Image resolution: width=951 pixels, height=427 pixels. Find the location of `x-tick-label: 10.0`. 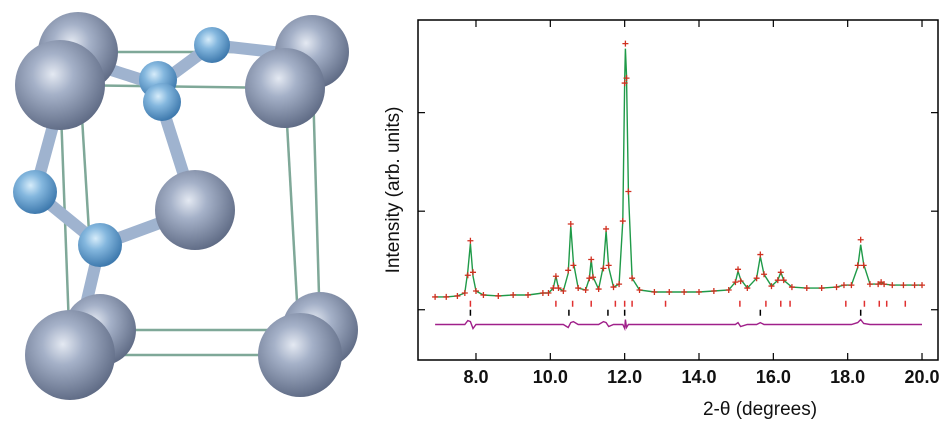

x-tick-label: 10.0 is located at coordinates (550, 377).